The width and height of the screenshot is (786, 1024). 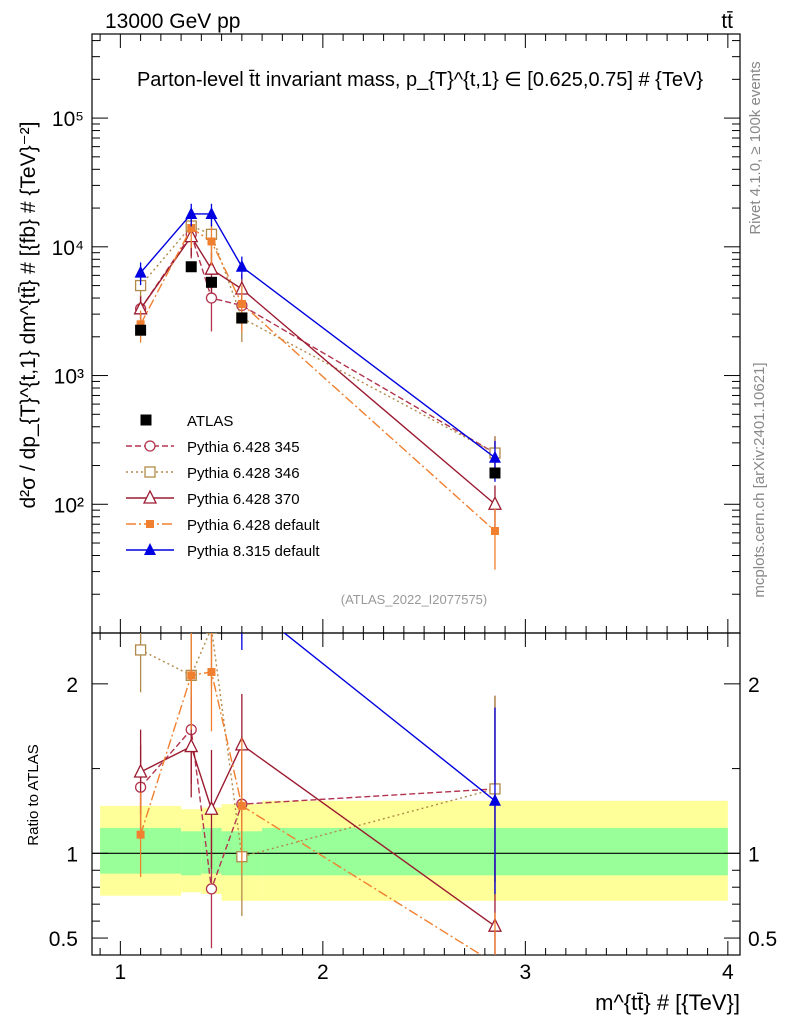 What do you see at coordinates (63, 939) in the screenshot?
I see `ratio-tick-label: 0.5` at bounding box center [63, 939].